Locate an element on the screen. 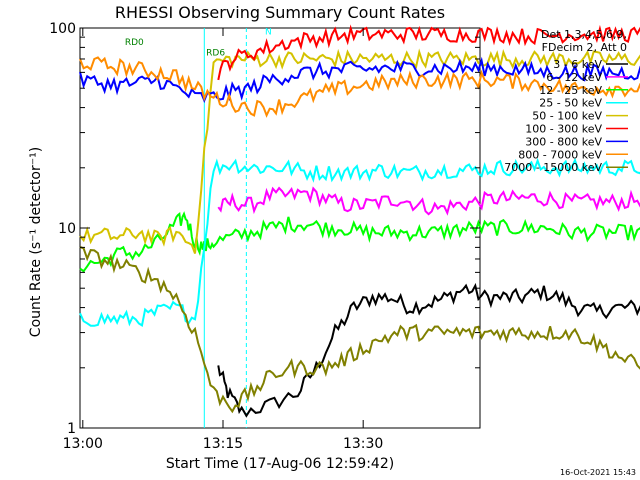 The width and height of the screenshot is (640, 480). chart-title: RHESSI Observing Summary Count Rates is located at coordinates (280, 12).